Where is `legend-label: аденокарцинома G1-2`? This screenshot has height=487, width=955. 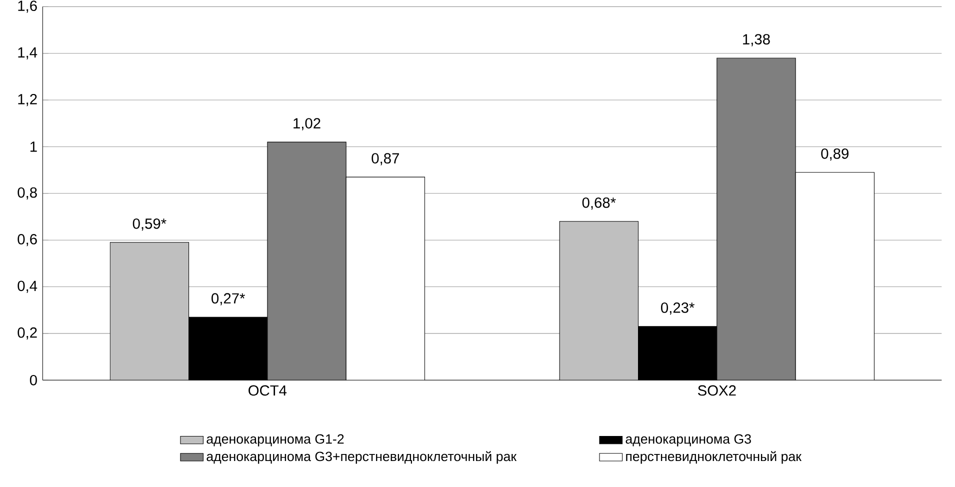
legend-label: аденокарцинома G1-2 is located at coordinates (275, 440).